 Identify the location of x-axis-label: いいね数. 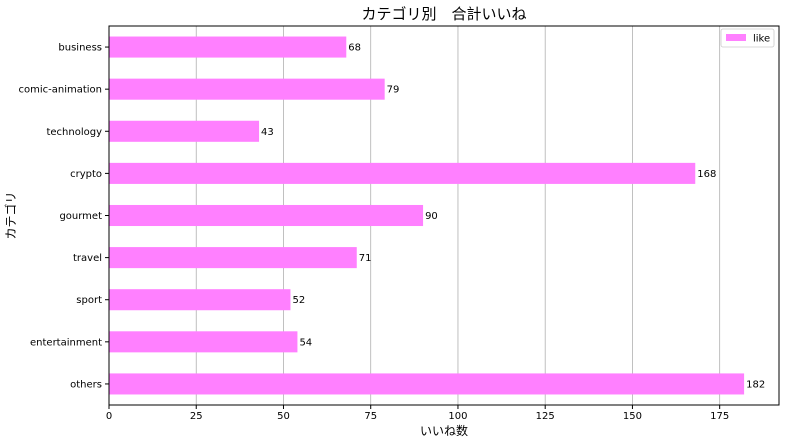
(444, 430).